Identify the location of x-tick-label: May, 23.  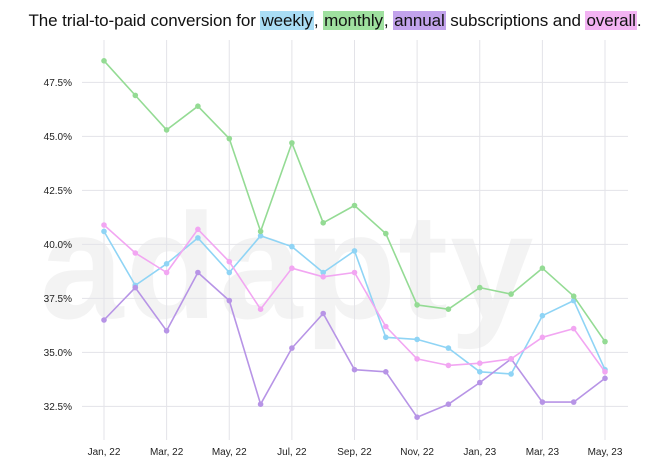
(605, 452).